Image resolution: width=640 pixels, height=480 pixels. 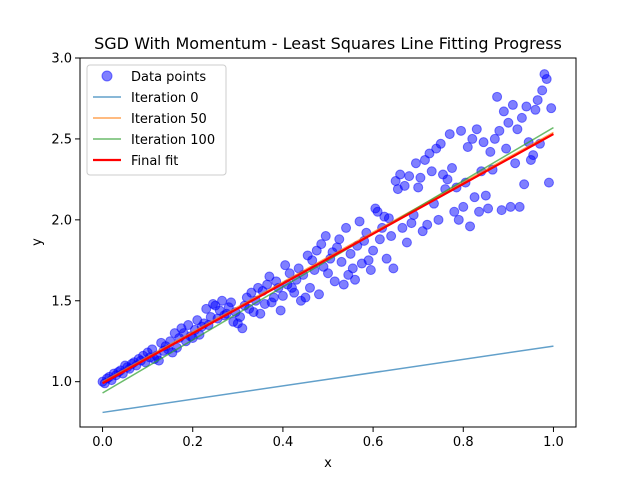 What do you see at coordinates (107, 76) in the screenshot?
I see `legend-marker-data-points` at bounding box center [107, 76].